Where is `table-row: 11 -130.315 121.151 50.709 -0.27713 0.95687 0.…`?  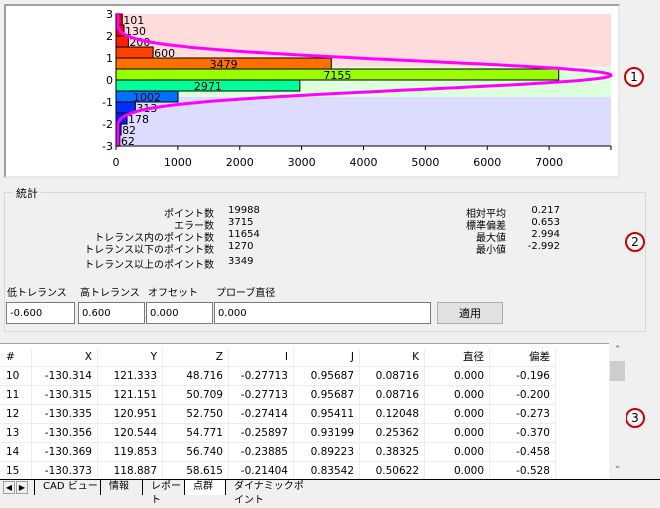 table-row: 11 -130.315 121.151 50.709 -0.27713 0.95687 0.… is located at coordinates (278, 395).